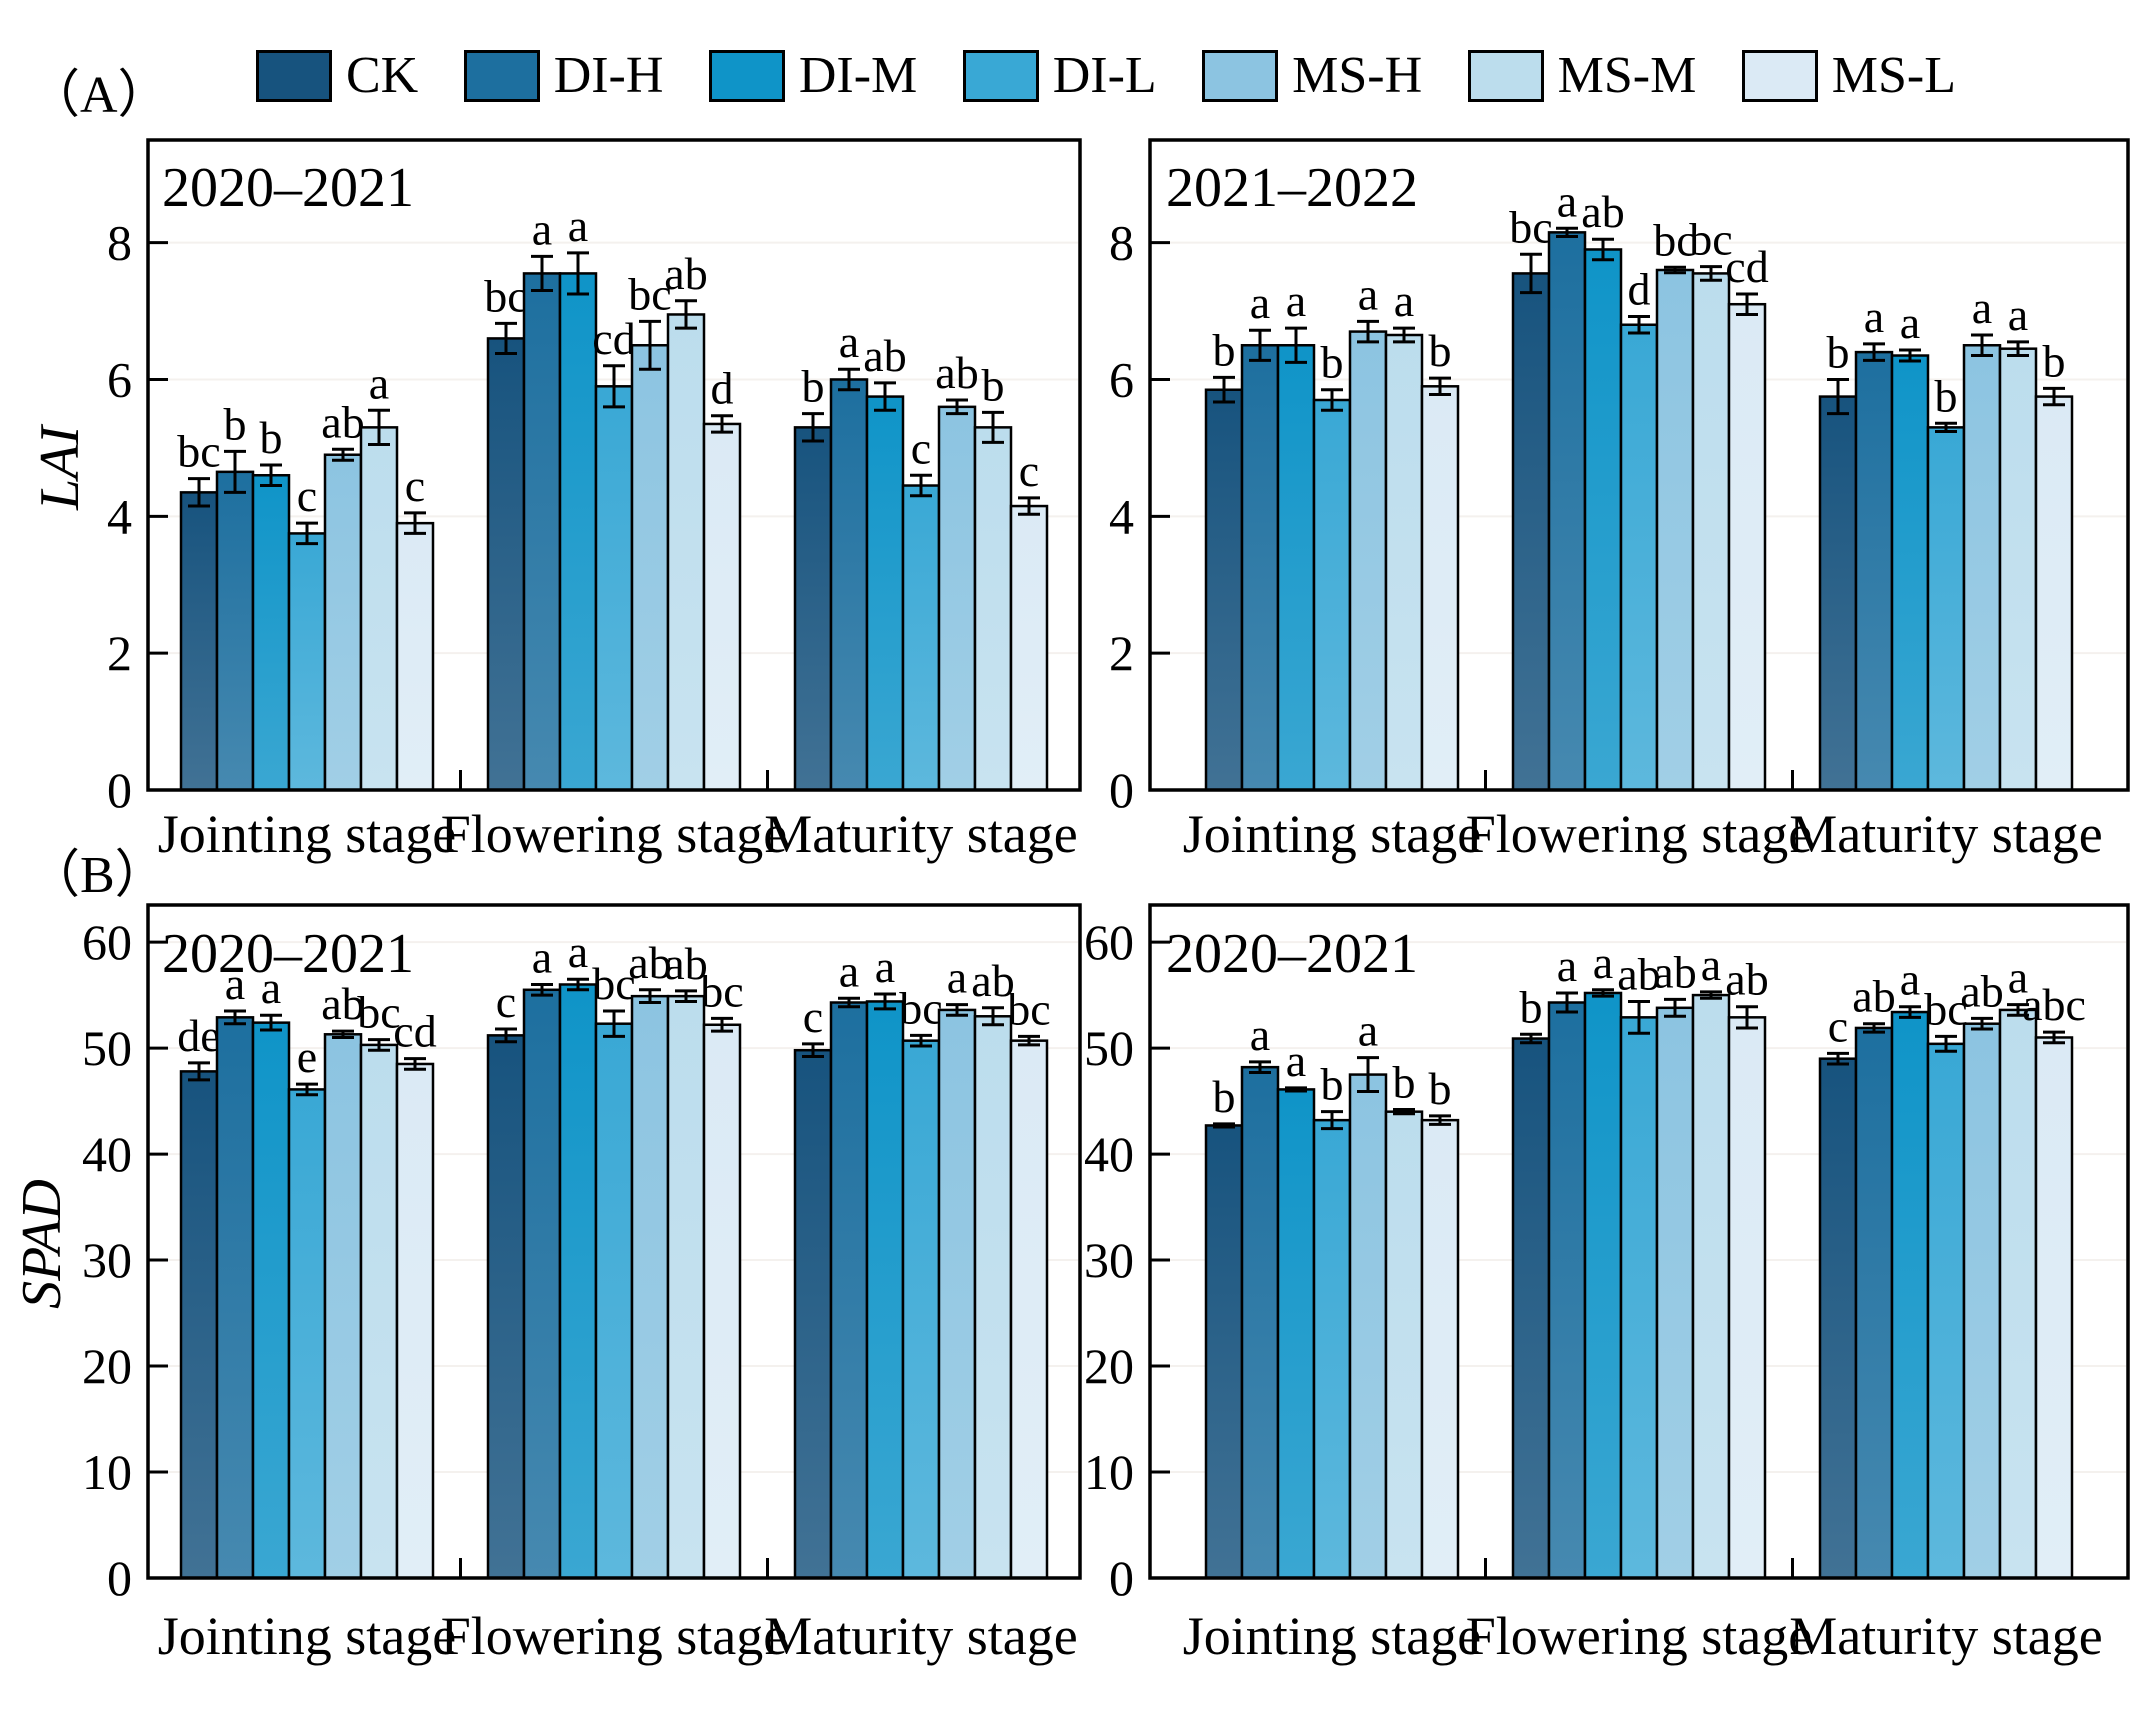  What do you see at coordinates (920, 834) in the screenshot?
I see `x-category-label: Maturity stage` at bounding box center [920, 834].